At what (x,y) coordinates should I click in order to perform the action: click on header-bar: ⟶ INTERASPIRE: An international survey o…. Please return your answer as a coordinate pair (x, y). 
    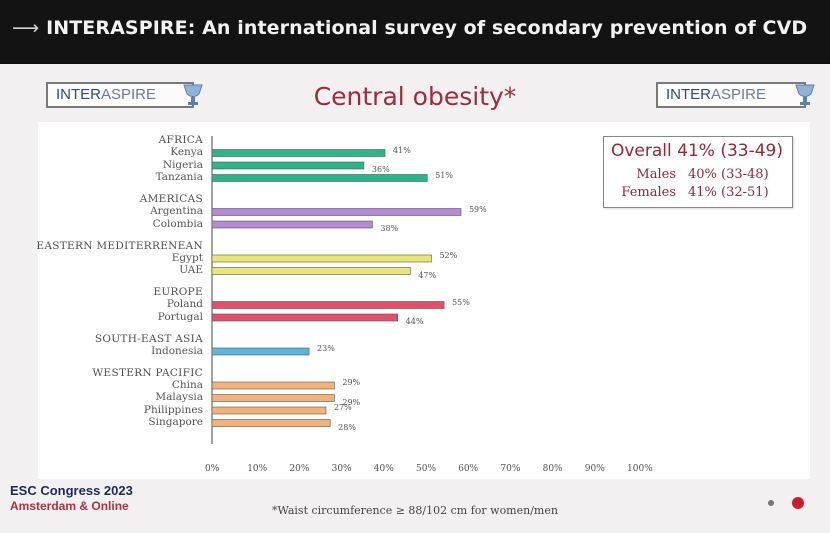
    Looking at the image, I should click on (415, 31).